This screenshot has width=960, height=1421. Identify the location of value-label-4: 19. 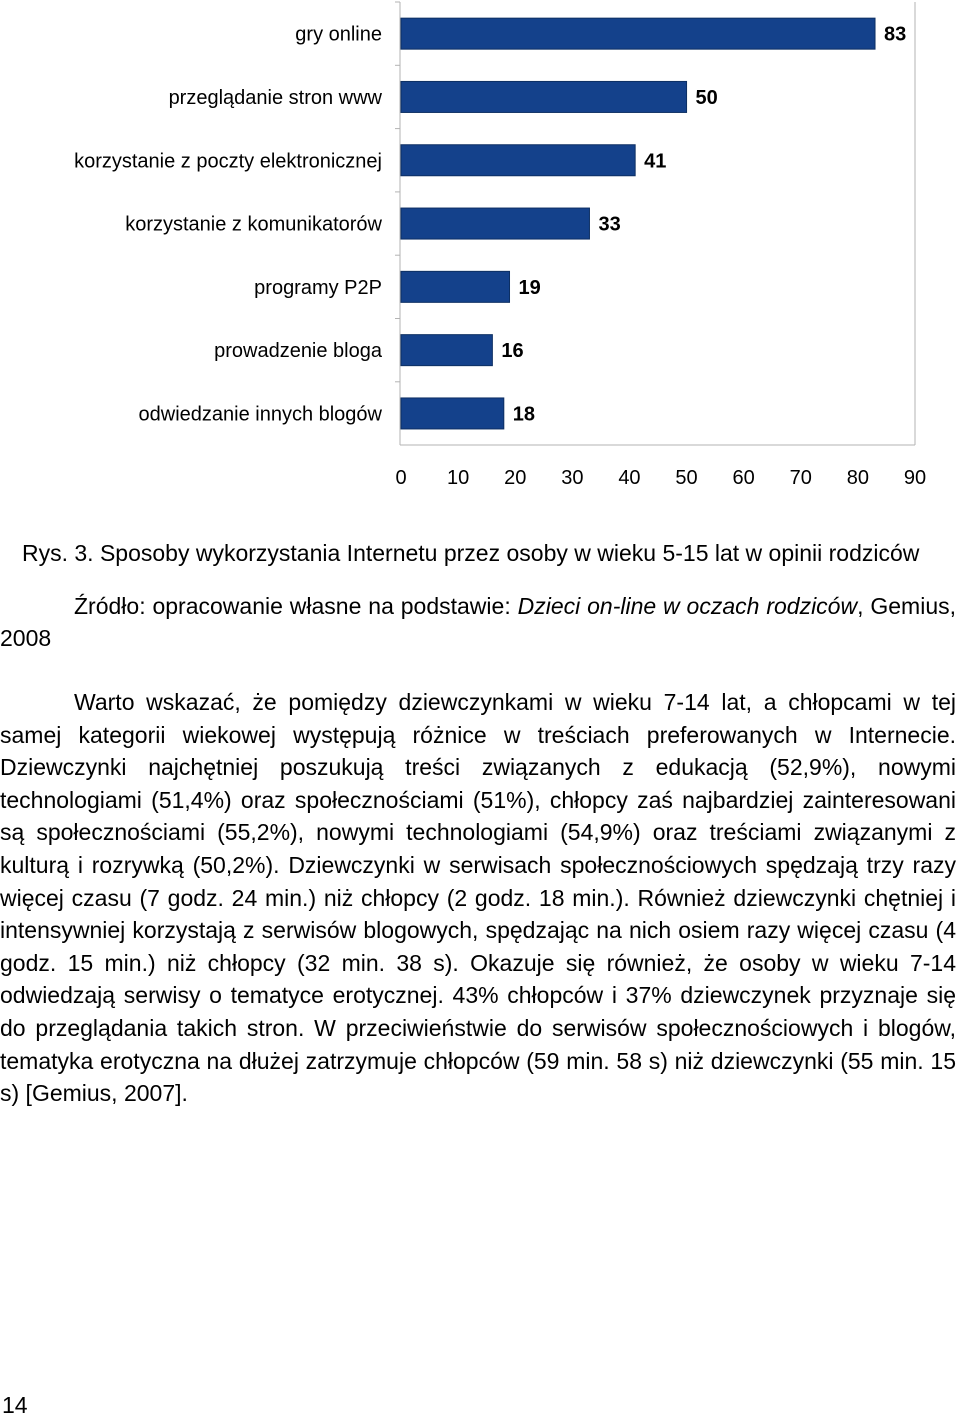
(530, 288).